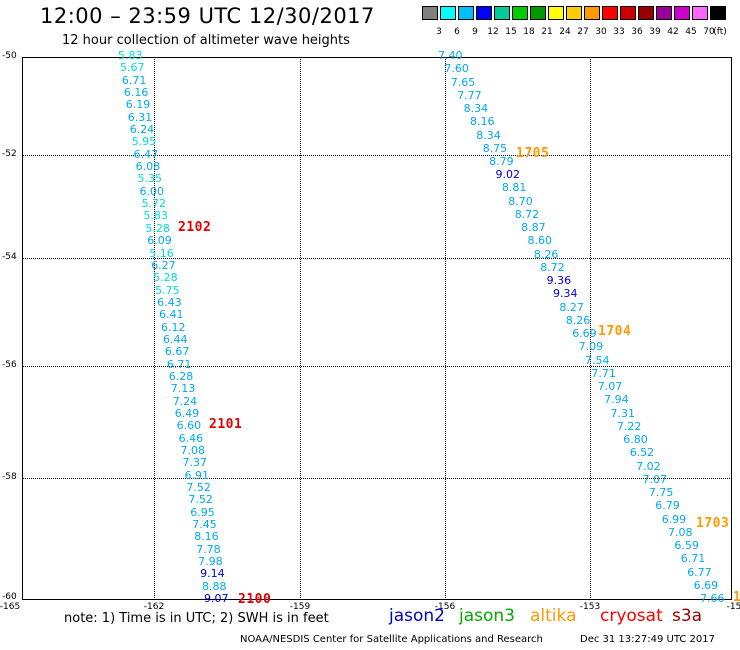 The height and width of the screenshot is (650, 740). I want to click on longitude-label: -156, so click(445, 607).